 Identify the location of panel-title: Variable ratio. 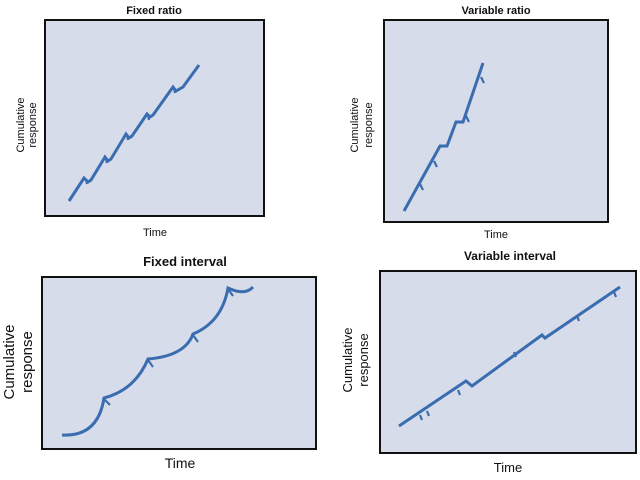
(495, 11).